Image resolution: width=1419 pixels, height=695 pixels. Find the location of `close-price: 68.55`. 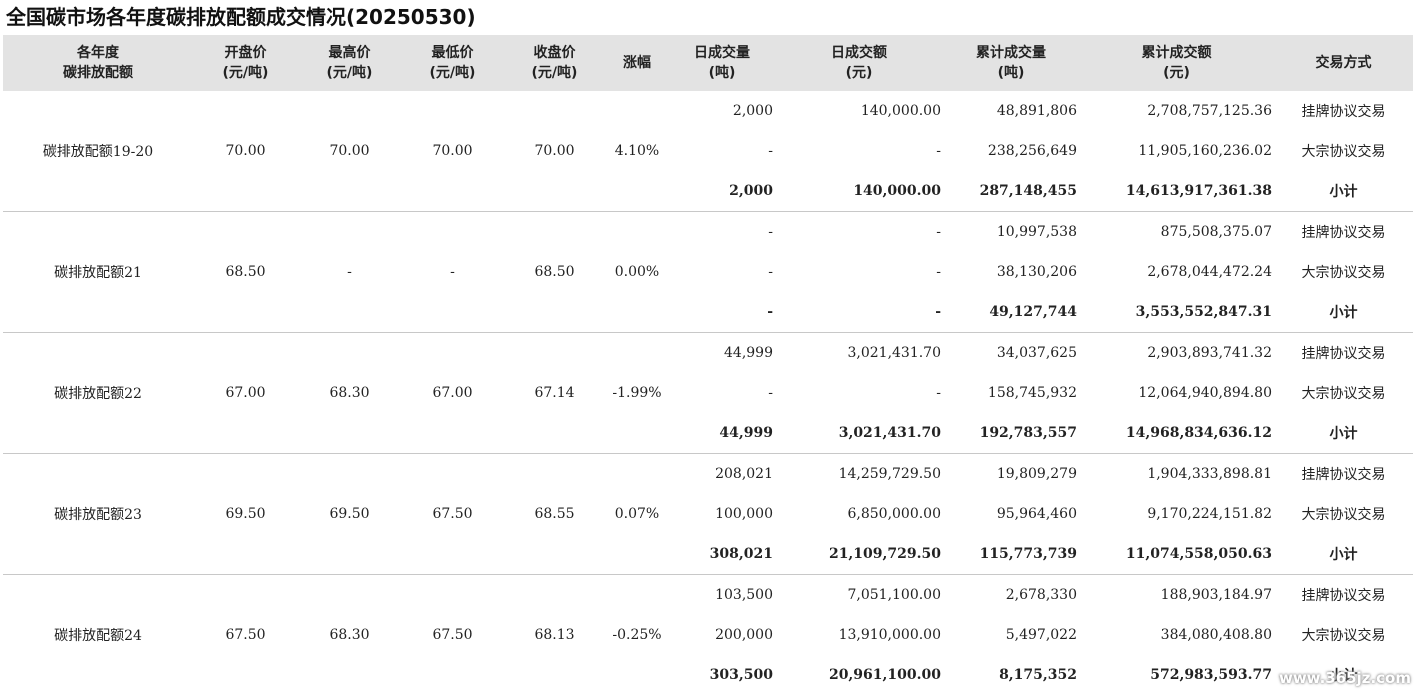

close-price: 68.55 is located at coordinates (554, 514).